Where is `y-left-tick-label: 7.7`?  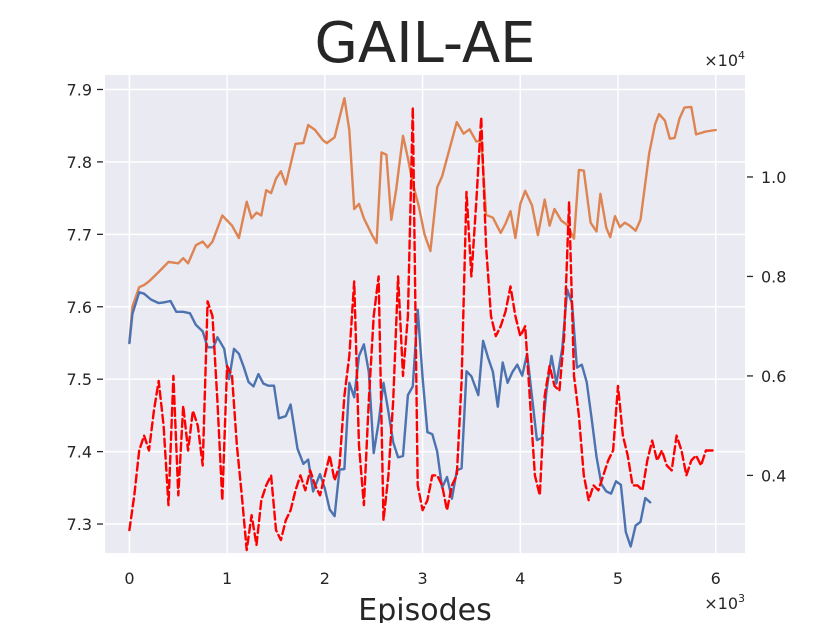
y-left-tick-label: 7.7 is located at coordinates (79, 234).